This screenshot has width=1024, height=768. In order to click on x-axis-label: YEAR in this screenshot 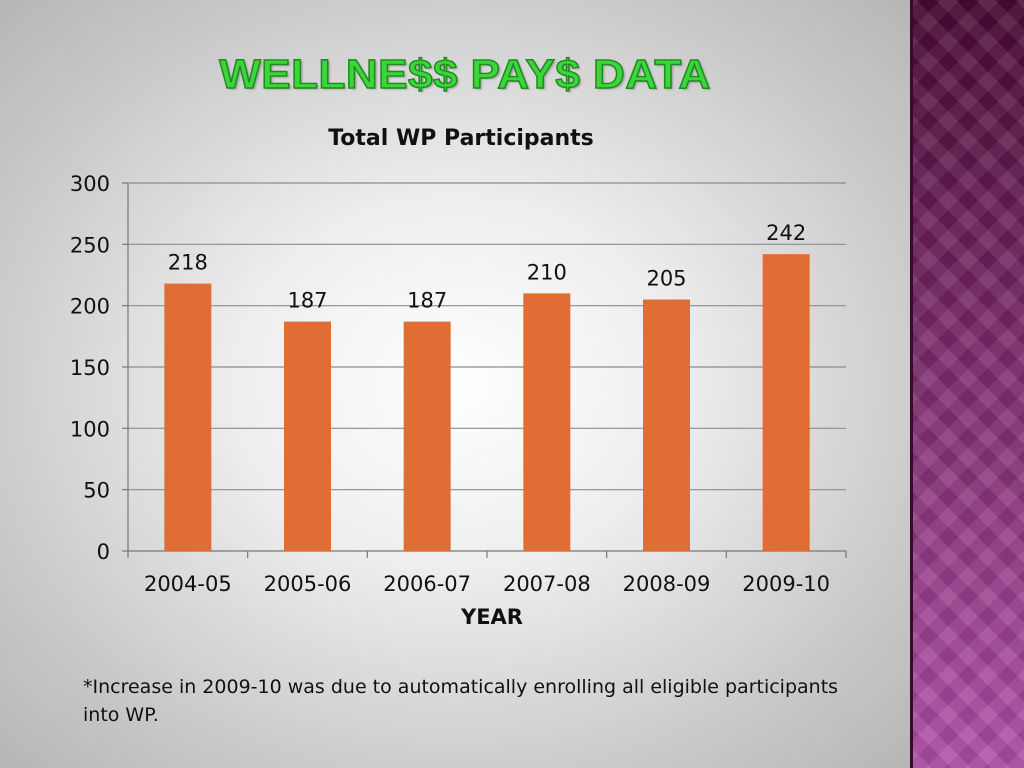, I will do `click(491, 617)`.